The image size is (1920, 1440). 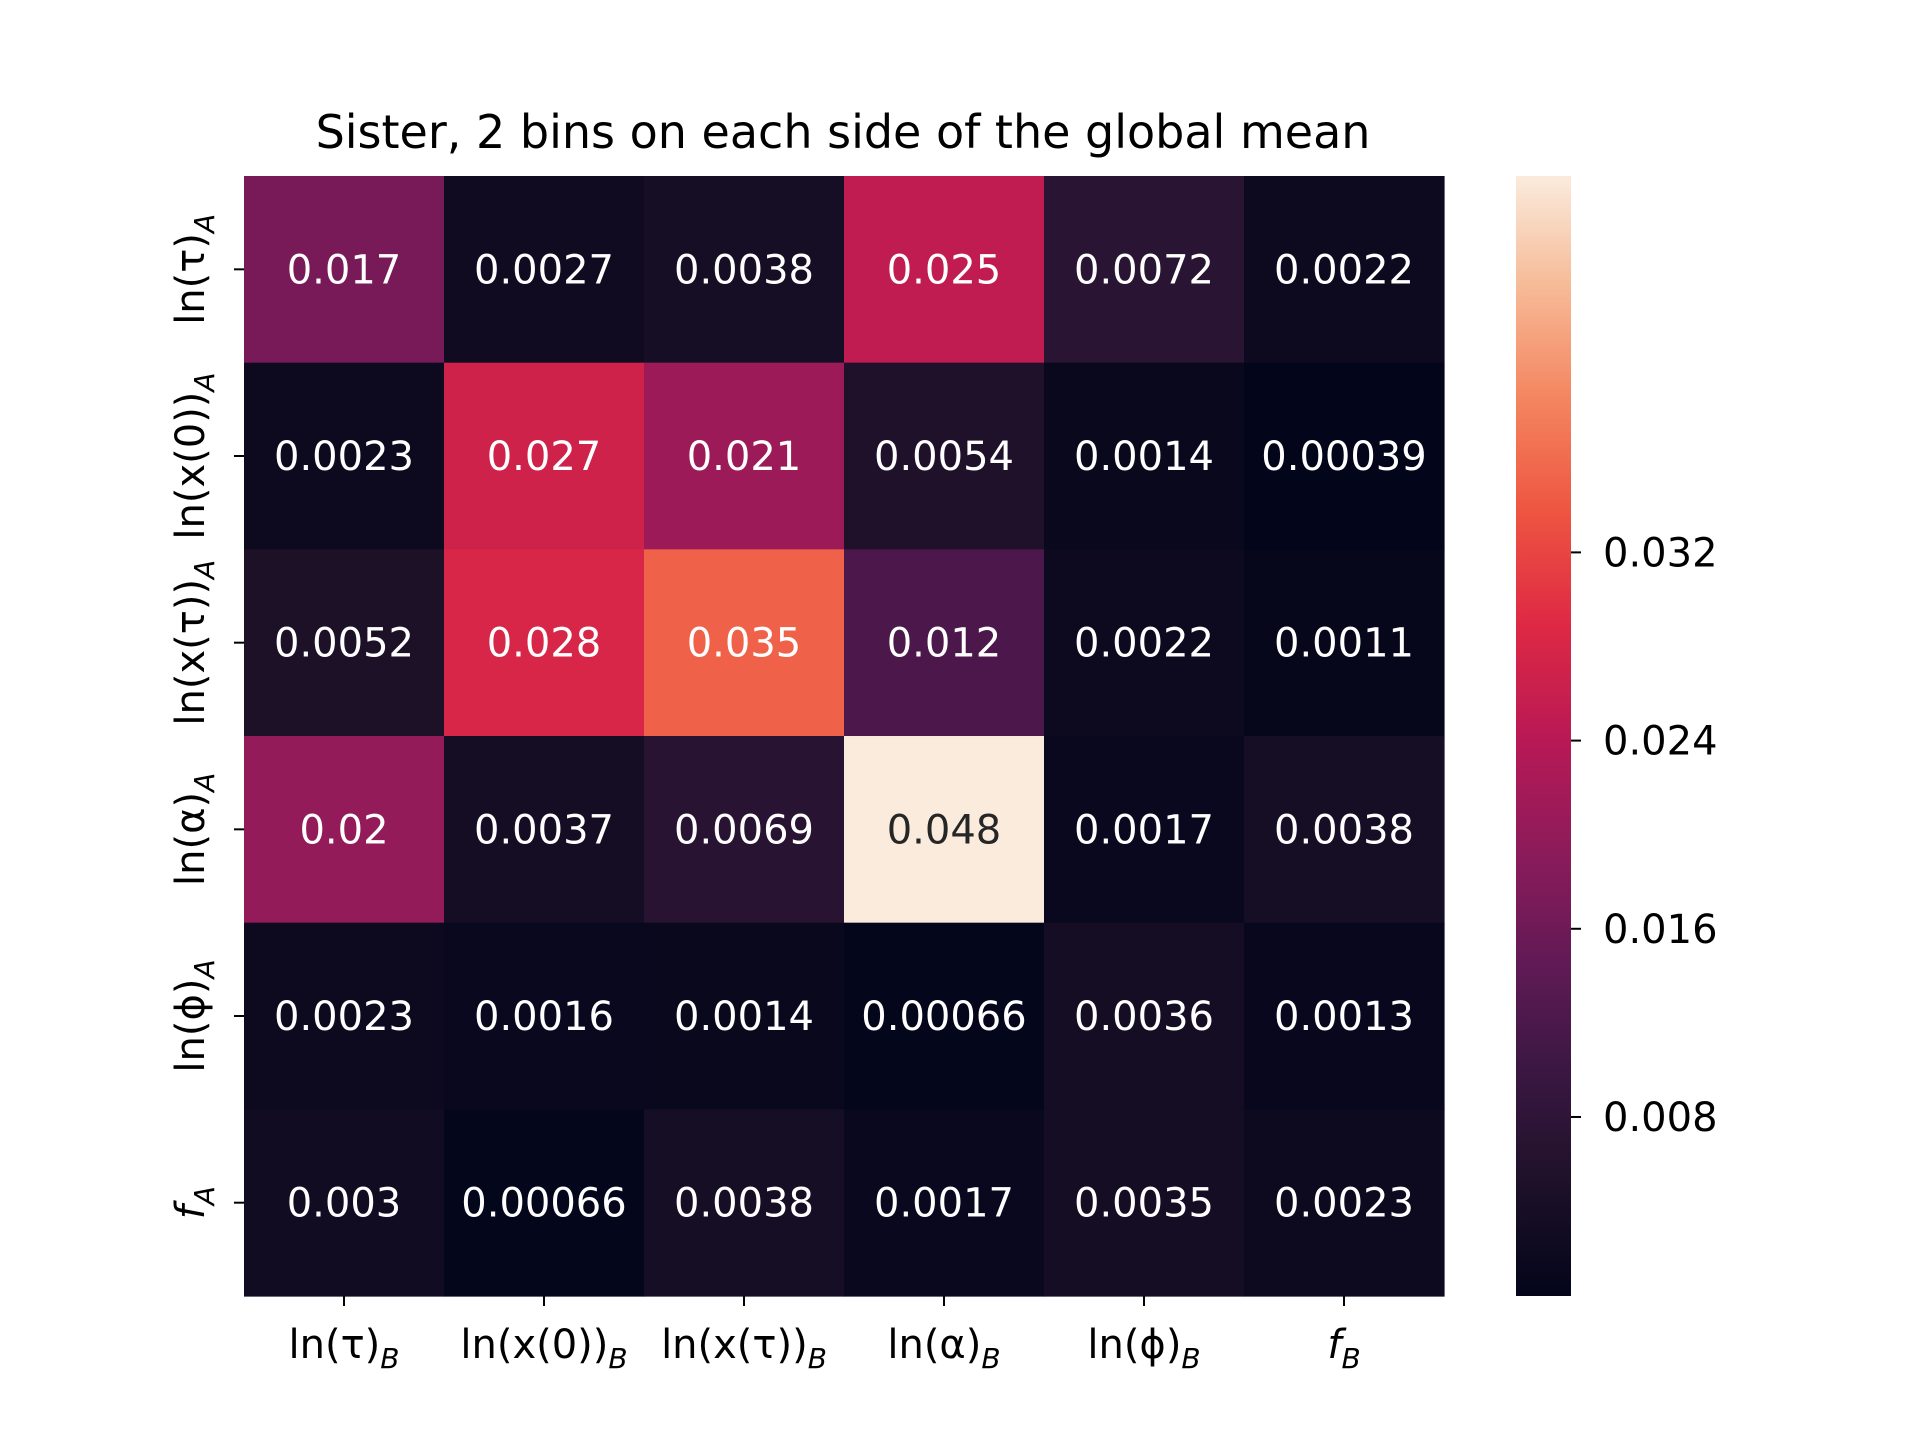 What do you see at coordinates (534, 1345) in the screenshot?
I see `x-tick-label-base: ln(x(0))` at bounding box center [534, 1345].